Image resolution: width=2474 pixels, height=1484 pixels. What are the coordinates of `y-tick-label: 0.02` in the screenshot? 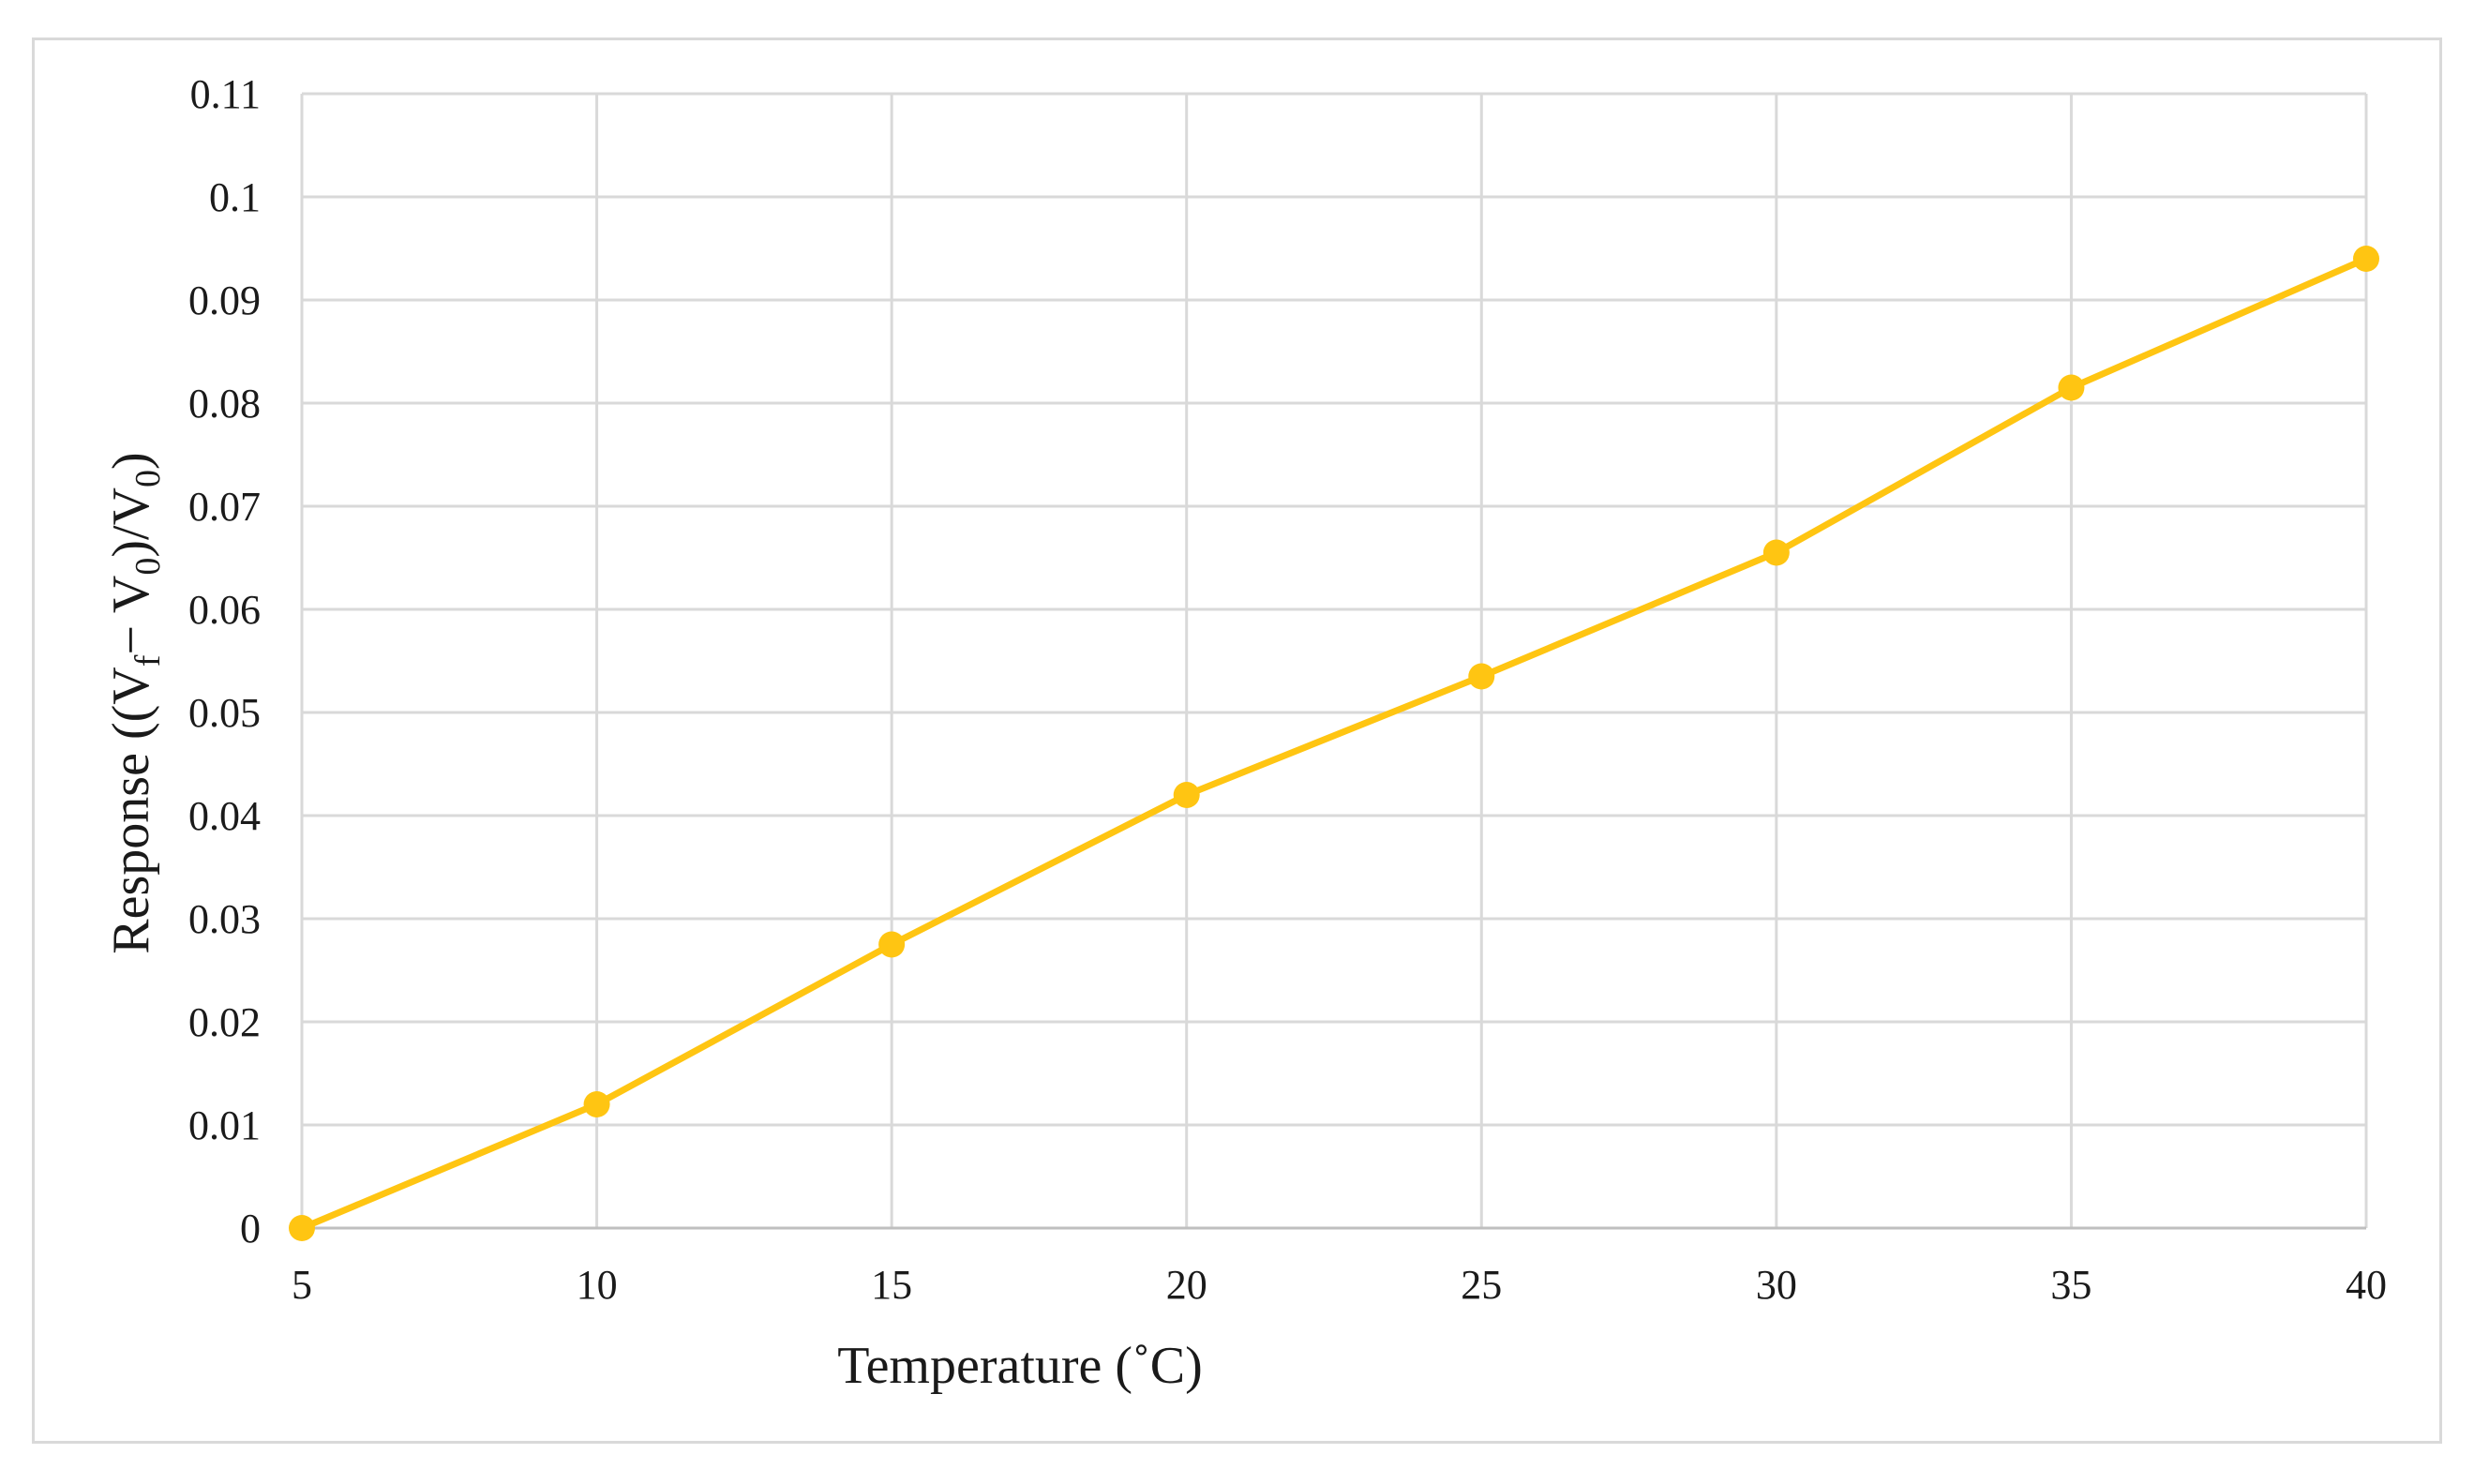 It's located at (225, 1022).